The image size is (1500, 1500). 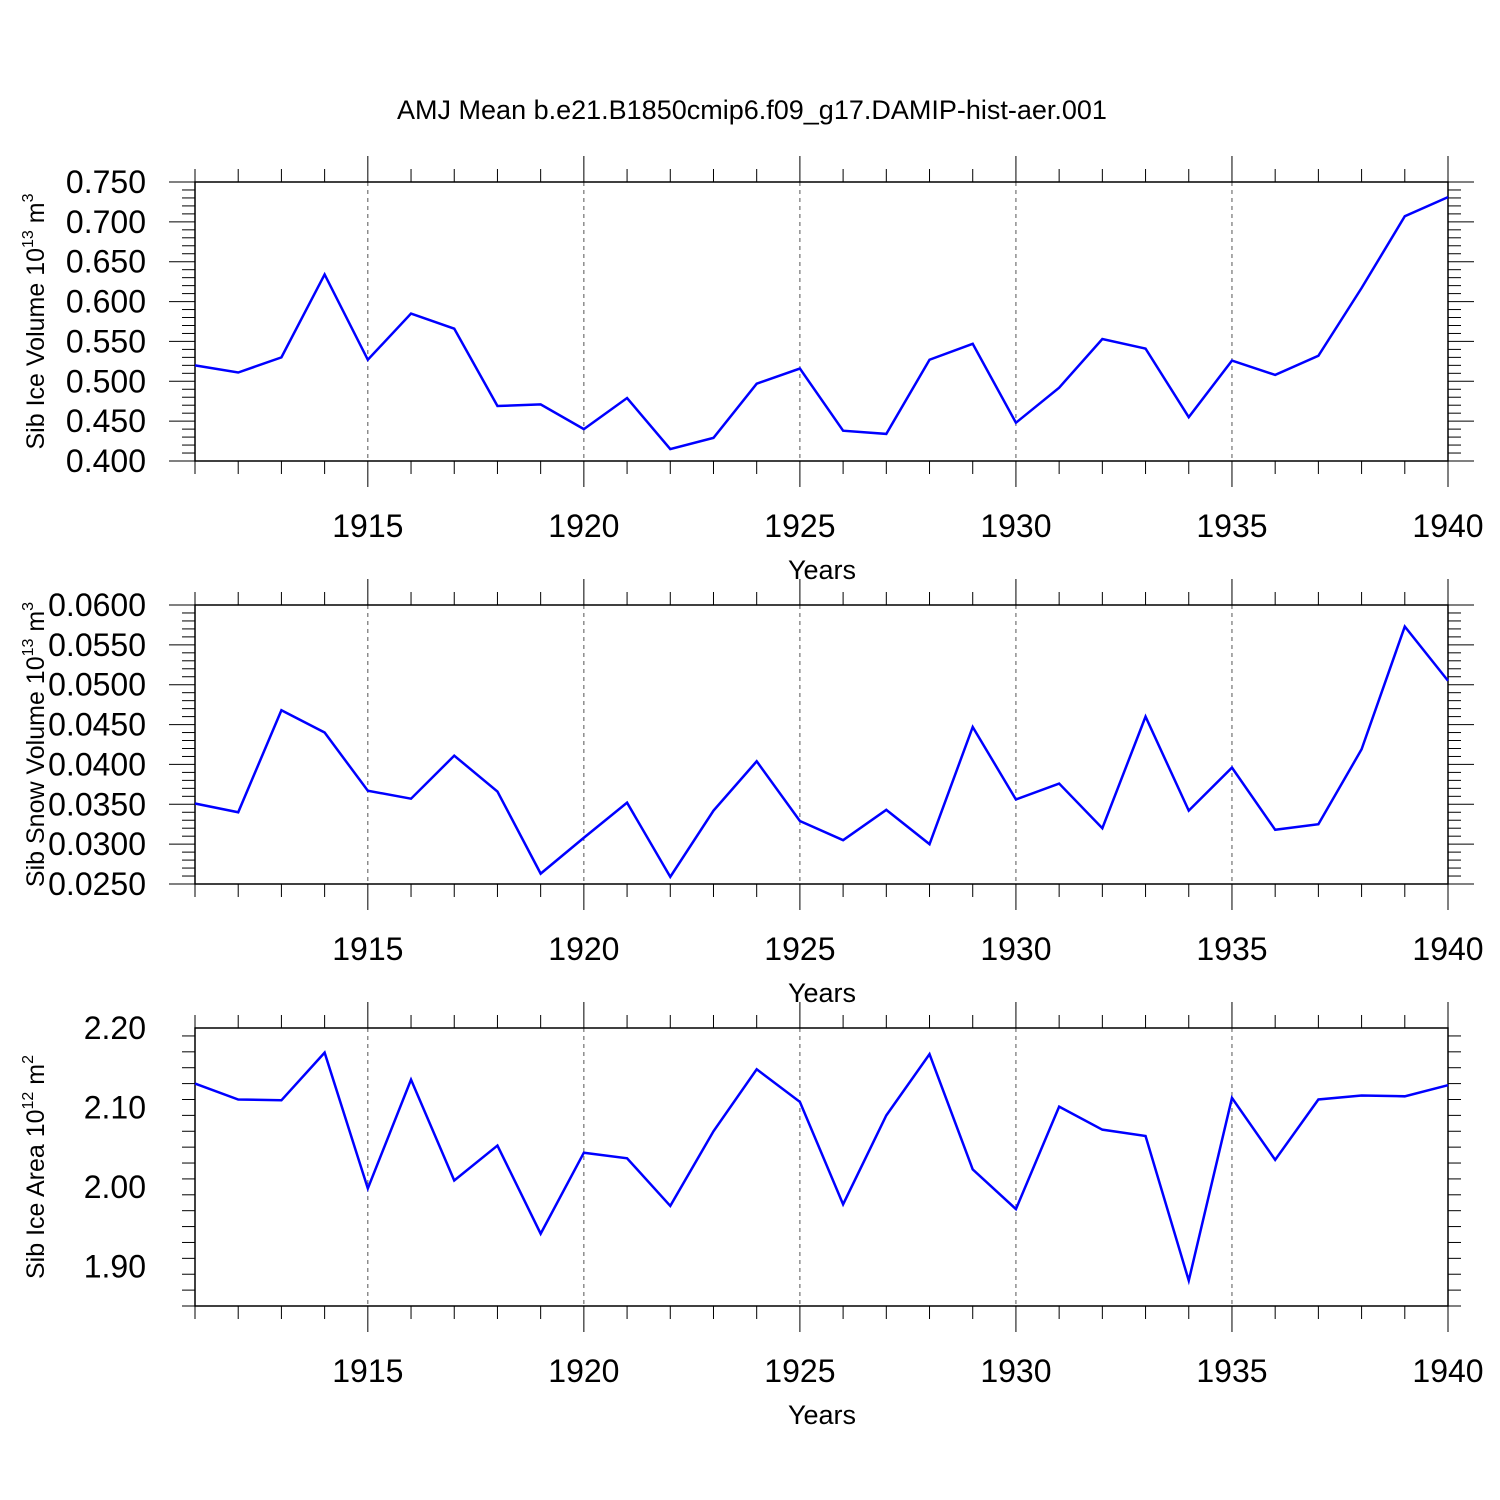 What do you see at coordinates (106, 222) in the screenshot?
I see `y-tick-label: 0.700` at bounding box center [106, 222].